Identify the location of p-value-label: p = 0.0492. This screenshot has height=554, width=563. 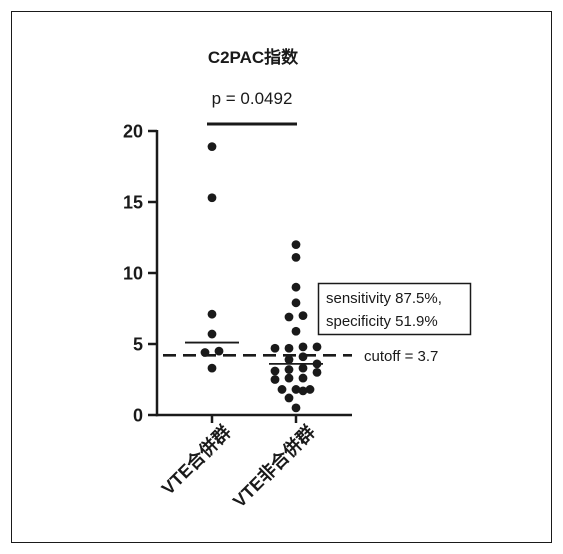
(252, 98).